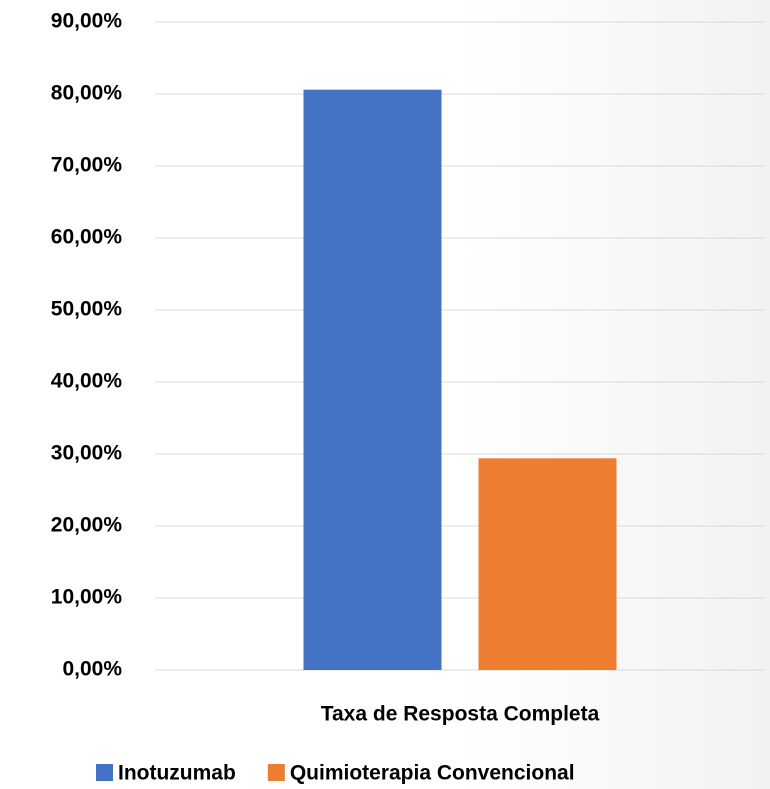 The width and height of the screenshot is (770, 789). What do you see at coordinates (87, 309) in the screenshot?
I see `y-tick-label: 50,00%` at bounding box center [87, 309].